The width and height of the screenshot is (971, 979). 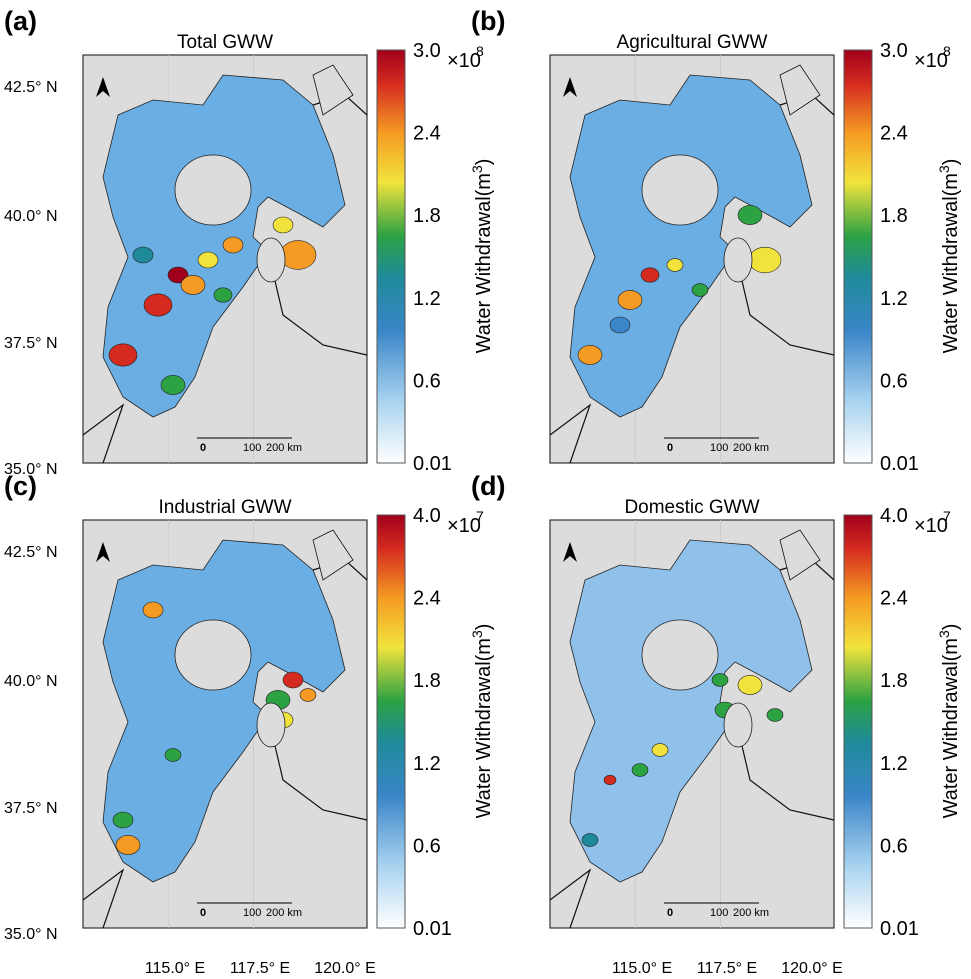 What do you see at coordinates (31, 808) in the screenshot?
I see `lat-label: 37.5° N` at bounding box center [31, 808].